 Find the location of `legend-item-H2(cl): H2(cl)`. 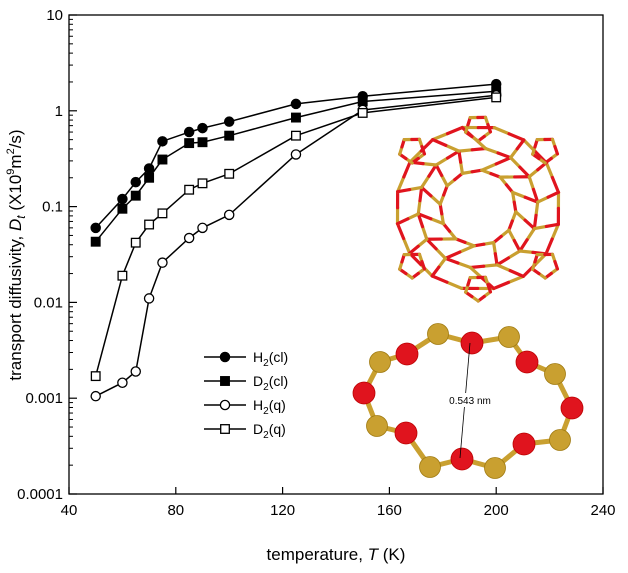

legend-item-H2(cl): H2(cl) is located at coordinates (246, 359).